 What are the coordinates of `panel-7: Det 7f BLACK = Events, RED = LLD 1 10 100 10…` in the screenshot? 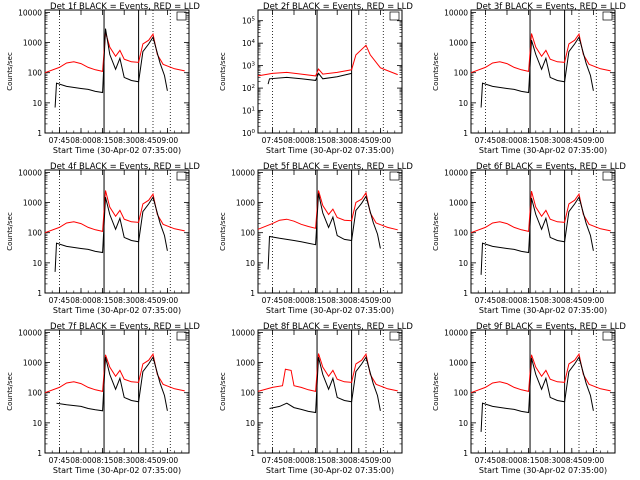 It's located at (103, 398).